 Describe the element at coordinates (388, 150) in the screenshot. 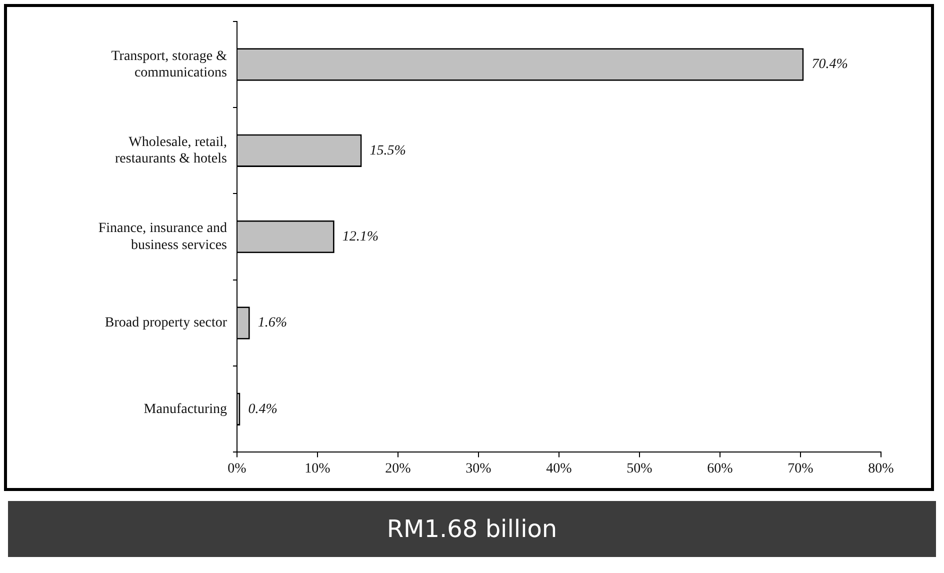

I see `data-label: 15.5%` at that location.